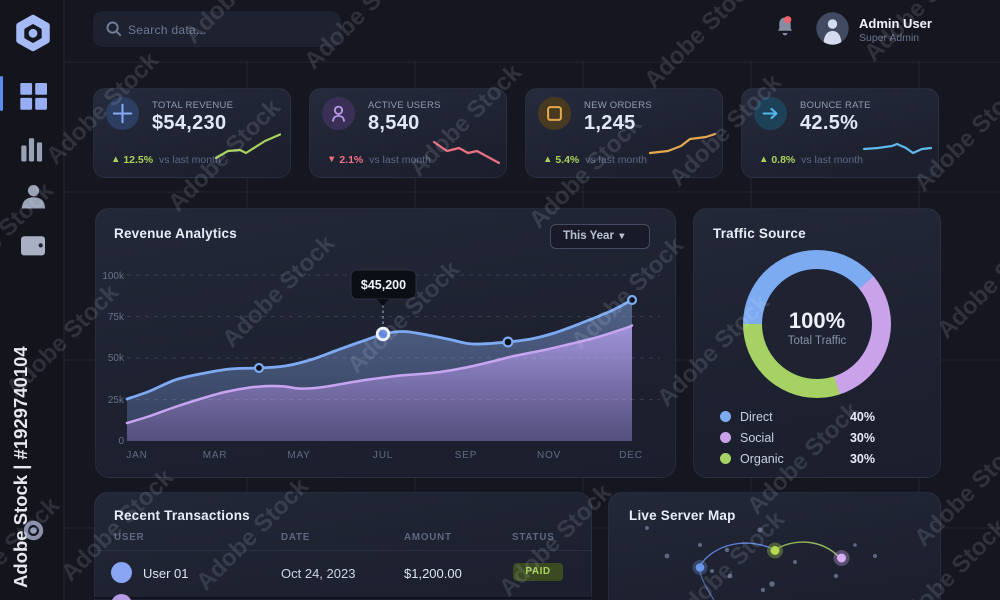 This screenshot has height=600, width=1000. I want to click on svg-text: 0, so click(121, 441).